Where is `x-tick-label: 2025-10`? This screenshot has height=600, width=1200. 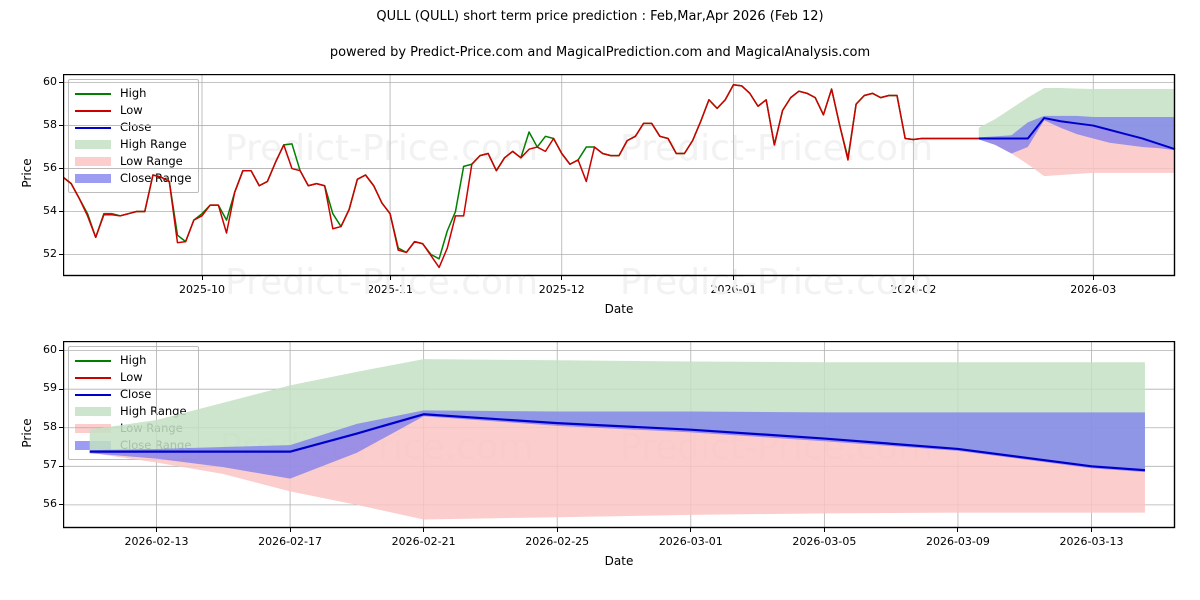
x-tick-label: 2025-10 is located at coordinates (202, 289).